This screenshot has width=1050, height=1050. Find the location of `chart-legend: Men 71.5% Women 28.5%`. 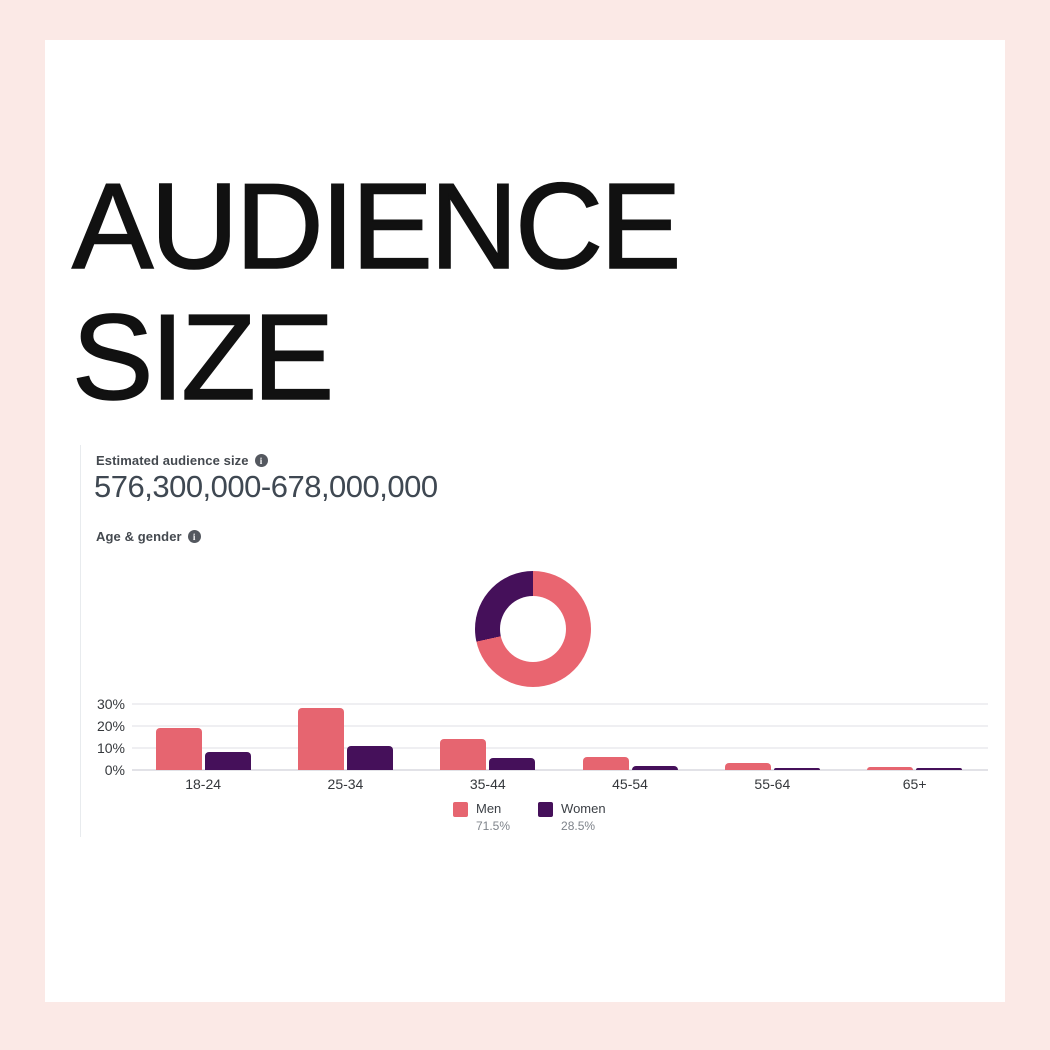

chart-legend: Men 71.5% Women 28.5% is located at coordinates (529, 817).